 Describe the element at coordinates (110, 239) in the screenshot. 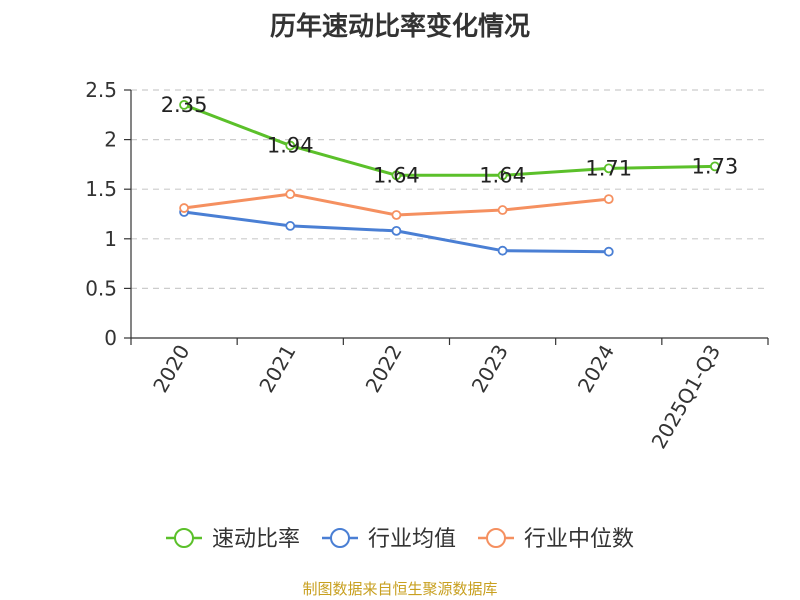

I see `y-tick-label: 1` at that location.